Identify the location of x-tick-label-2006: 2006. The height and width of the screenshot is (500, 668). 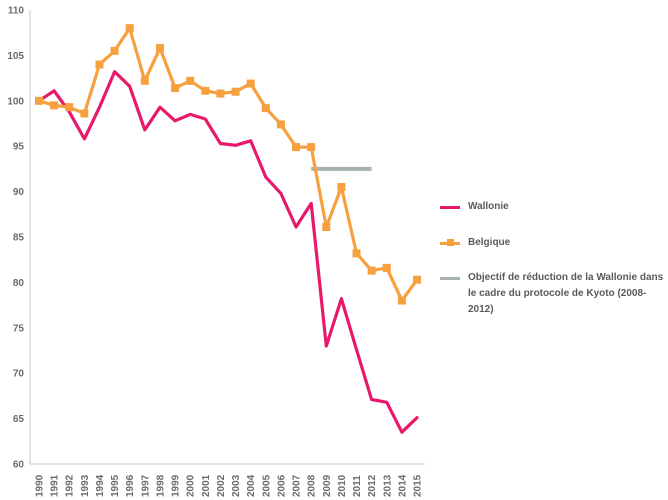
(281, 485).